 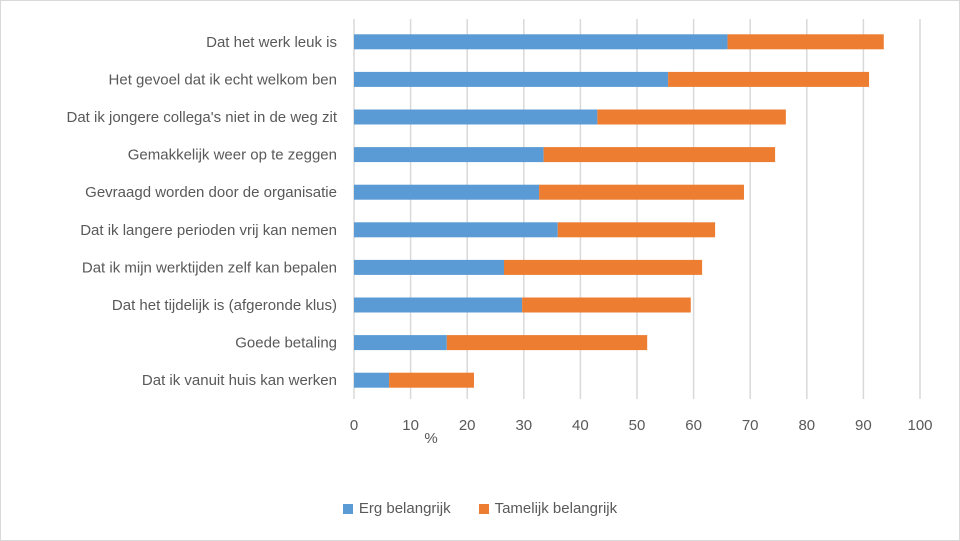 I want to click on category-label: Dat het tijdelijk is (afgeronde klus), so click(x=224, y=305).